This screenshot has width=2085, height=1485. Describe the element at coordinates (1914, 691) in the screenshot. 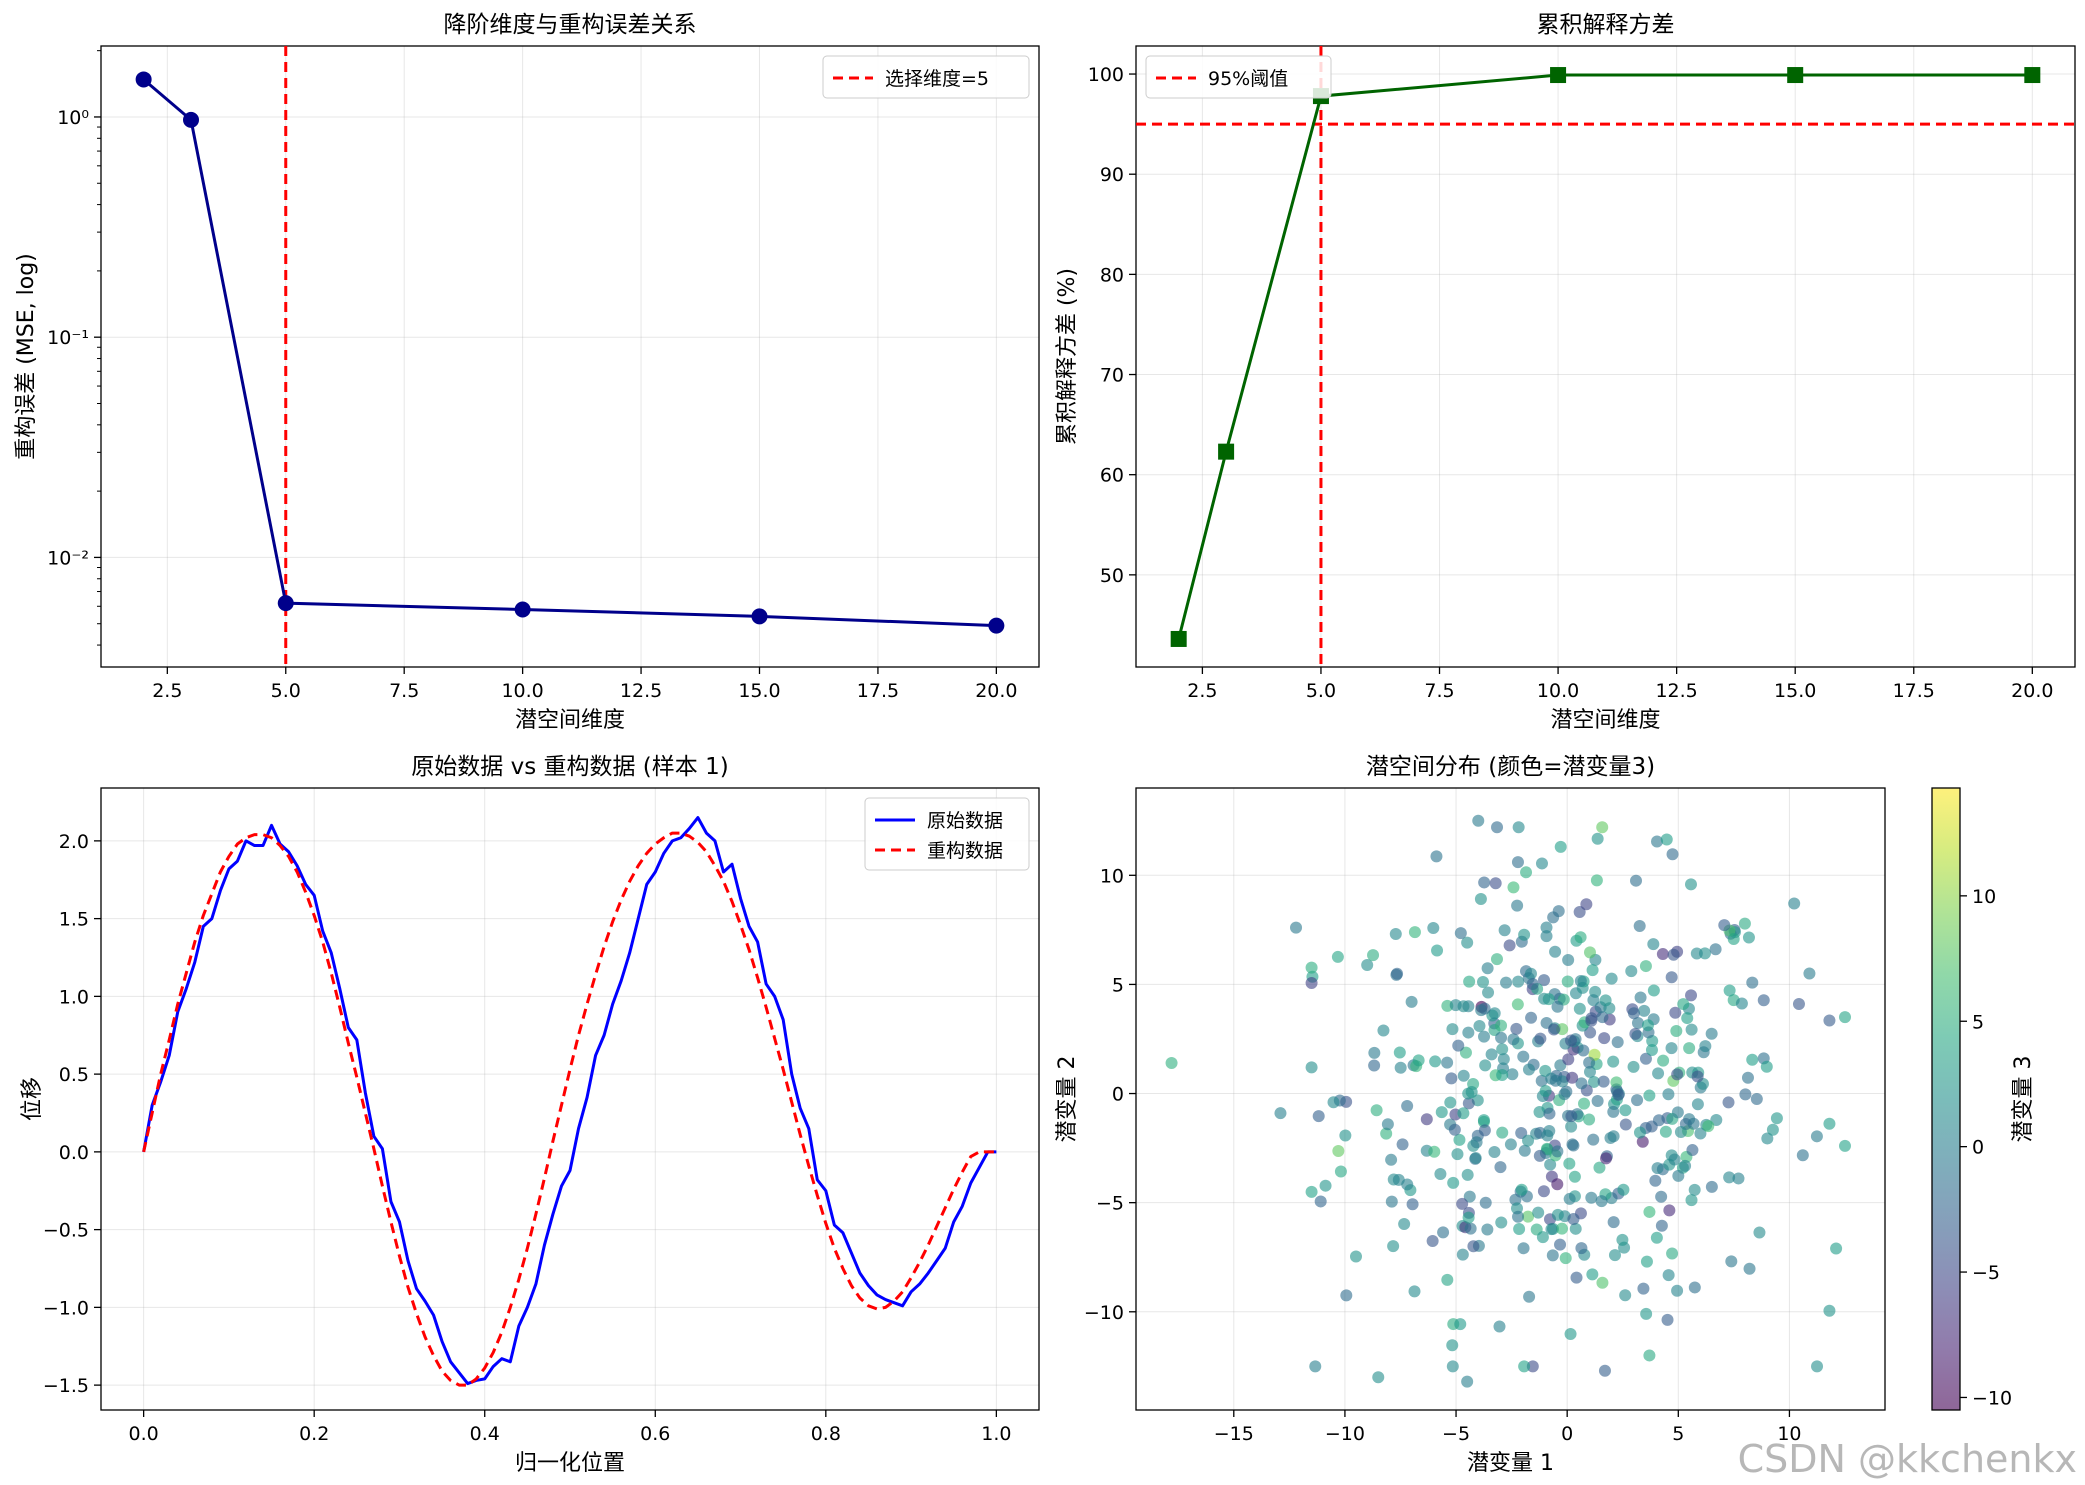

I see `x-tick-label: 17.5` at that location.